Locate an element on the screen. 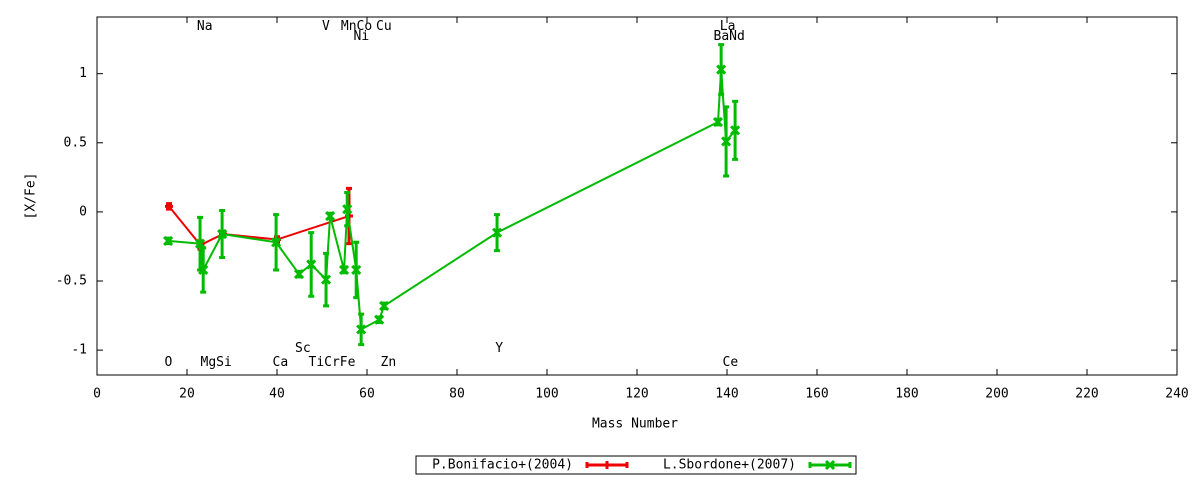  legend-label: P.Bonifacio+(2004) is located at coordinates (502, 465).